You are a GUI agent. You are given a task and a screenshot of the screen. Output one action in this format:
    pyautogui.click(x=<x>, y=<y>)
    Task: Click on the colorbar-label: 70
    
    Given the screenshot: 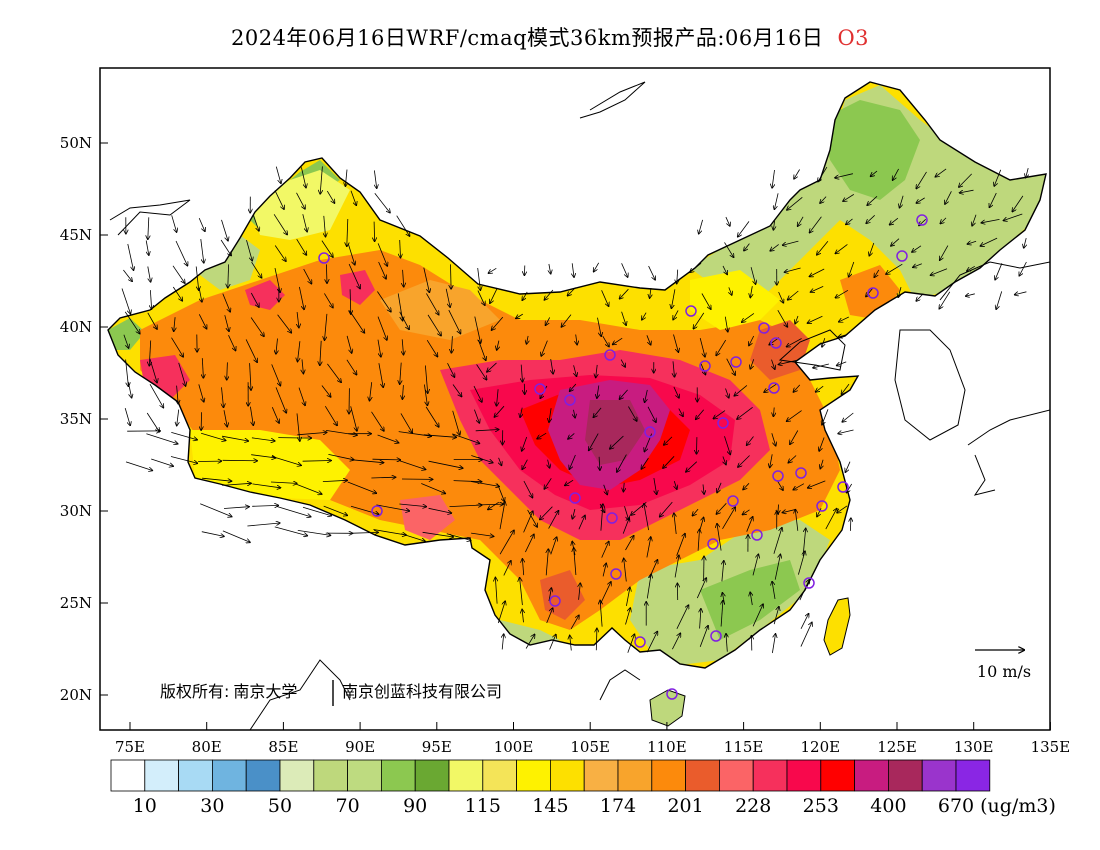 What is the action you would take?
    pyautogui.click(x=348, y=806)
    